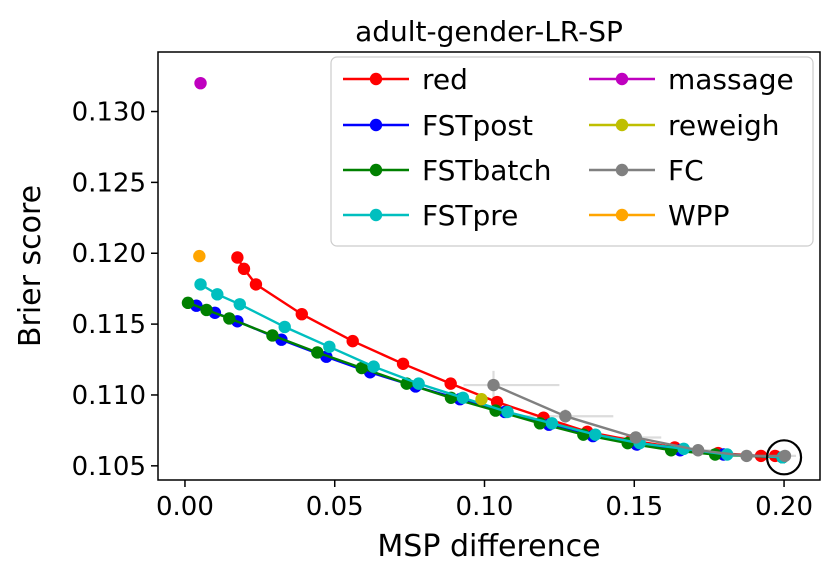 This screenshot has height=579, width=829. Describe the element at coordinates (698, 215) in the screenshot. I see `legend-label-wpp: WPP` at that location.